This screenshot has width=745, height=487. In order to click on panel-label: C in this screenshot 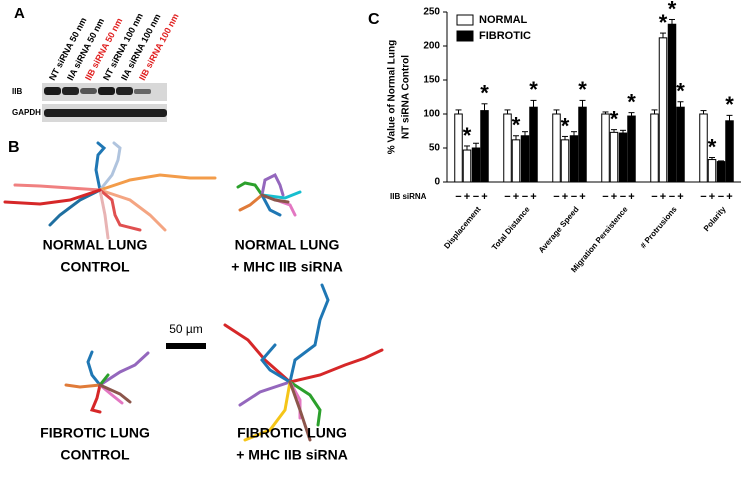, I will do `click(374, 19)`.